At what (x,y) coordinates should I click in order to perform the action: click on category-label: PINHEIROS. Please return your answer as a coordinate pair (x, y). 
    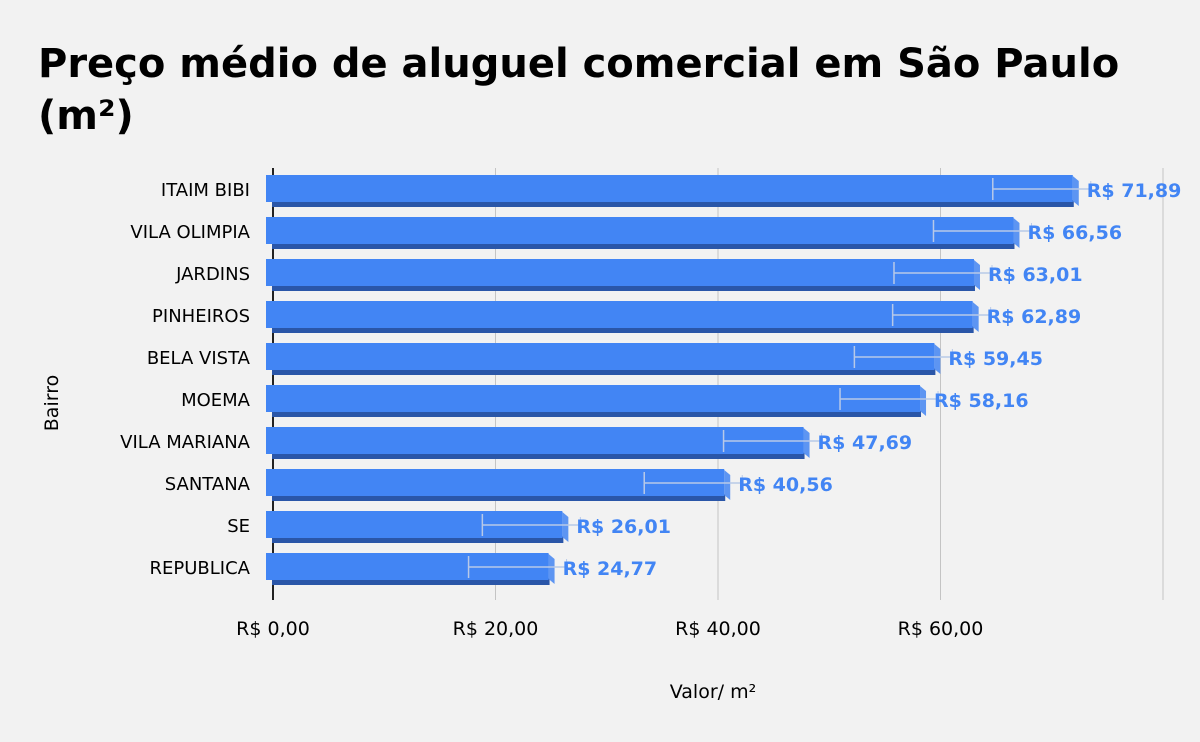
    Looking at the image, I should click on (201, 316).